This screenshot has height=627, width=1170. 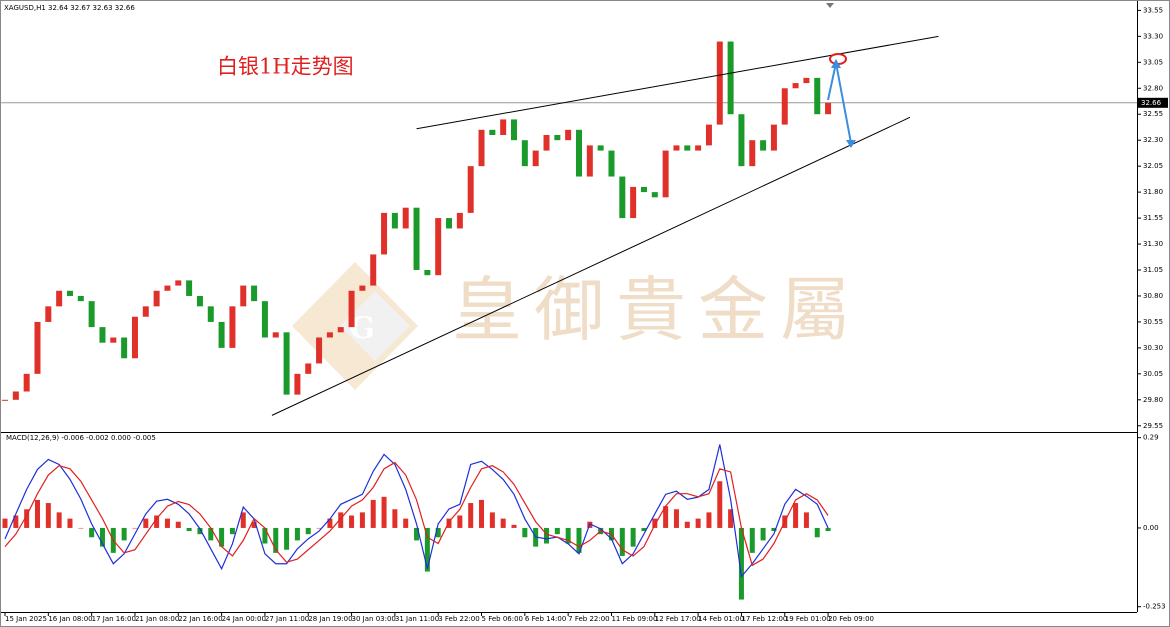 What do you see at coordinates (330, 619) in the screenshot?
I see `x-tick-label: 28 Jan 19:00` at bounding box center [330, 619].